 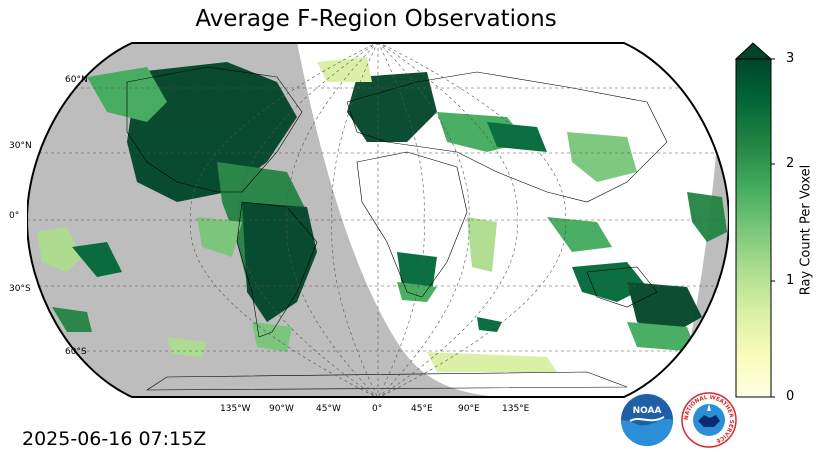 I want to click on lon-label-45e: 45°E, so click(x=422, y=409).